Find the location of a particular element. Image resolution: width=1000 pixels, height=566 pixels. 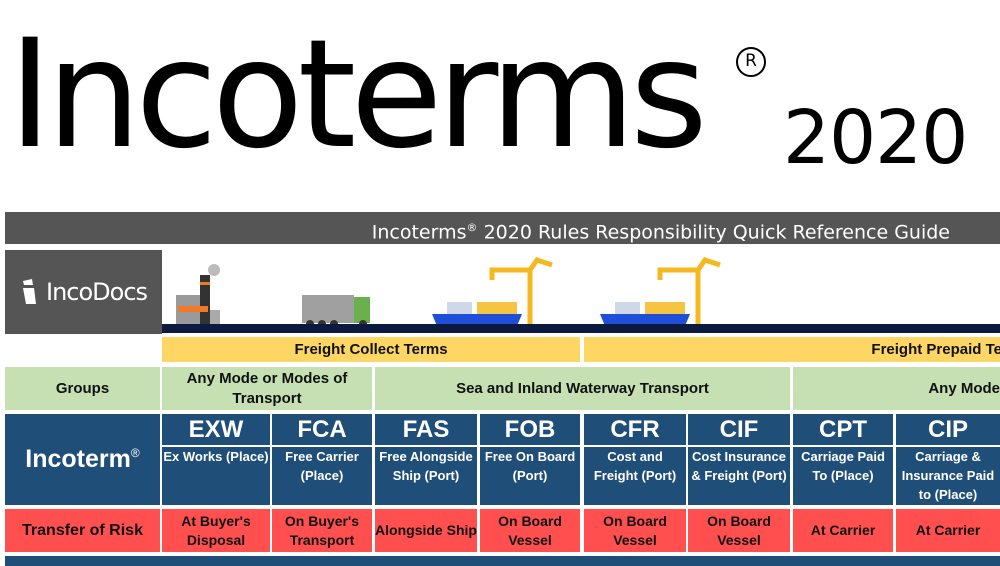

mode-any-2: Any Mode is located at coordinates (896, 388).